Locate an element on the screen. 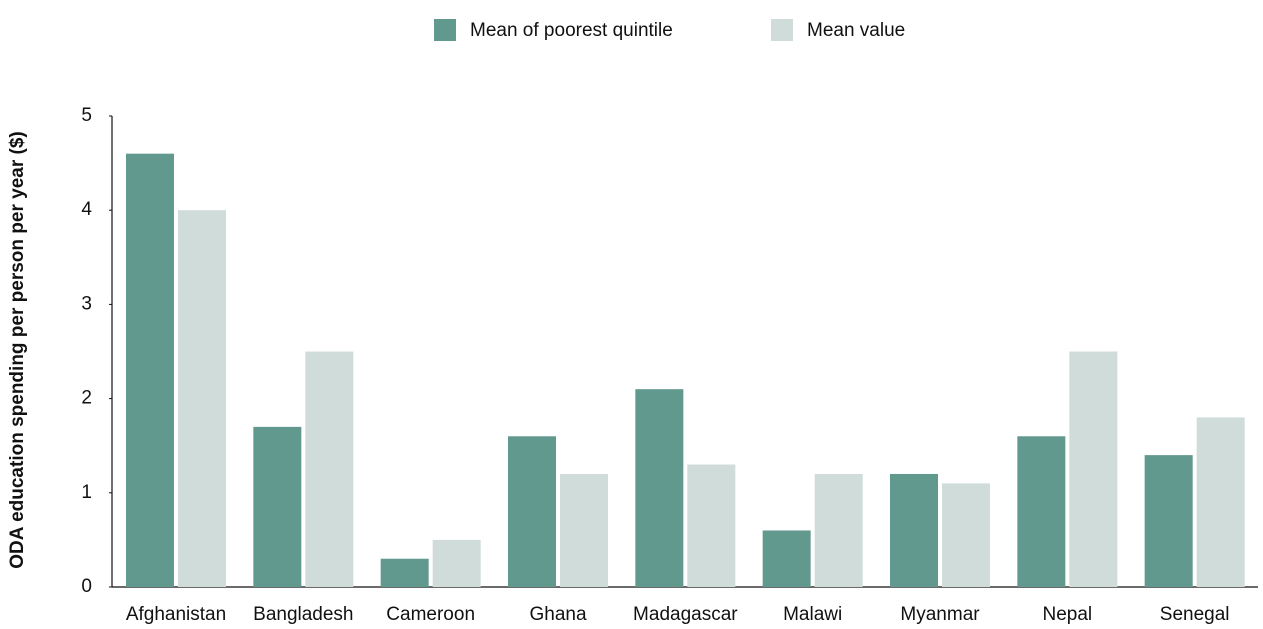  x-tick-label: Madagascar is located at coordinates (685, 614).